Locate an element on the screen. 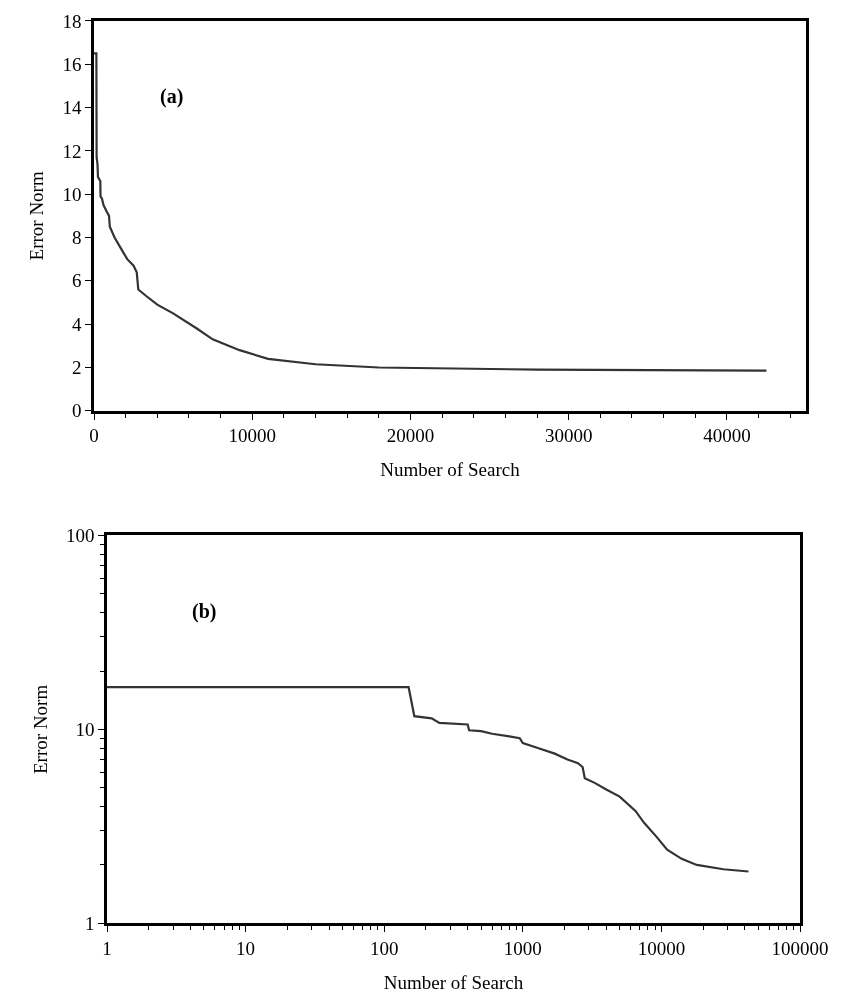 The image size is (851, 1005). y-tick-label: 100 is located at coordinates (80, 536).